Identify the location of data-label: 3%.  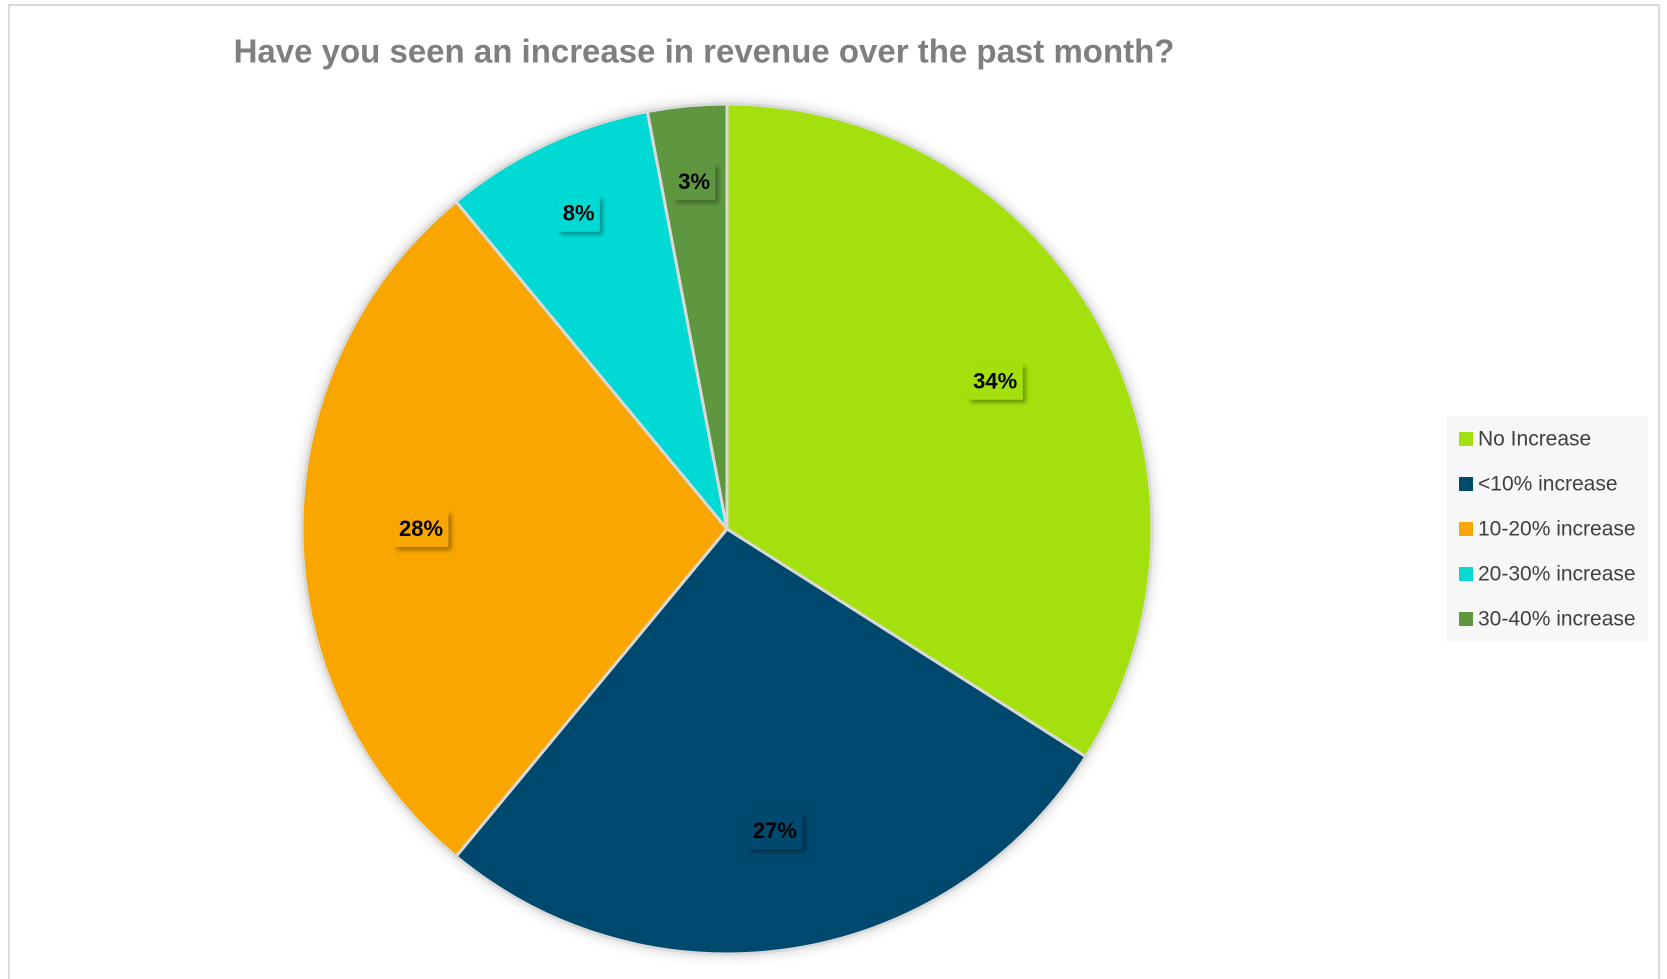
(694, 181).